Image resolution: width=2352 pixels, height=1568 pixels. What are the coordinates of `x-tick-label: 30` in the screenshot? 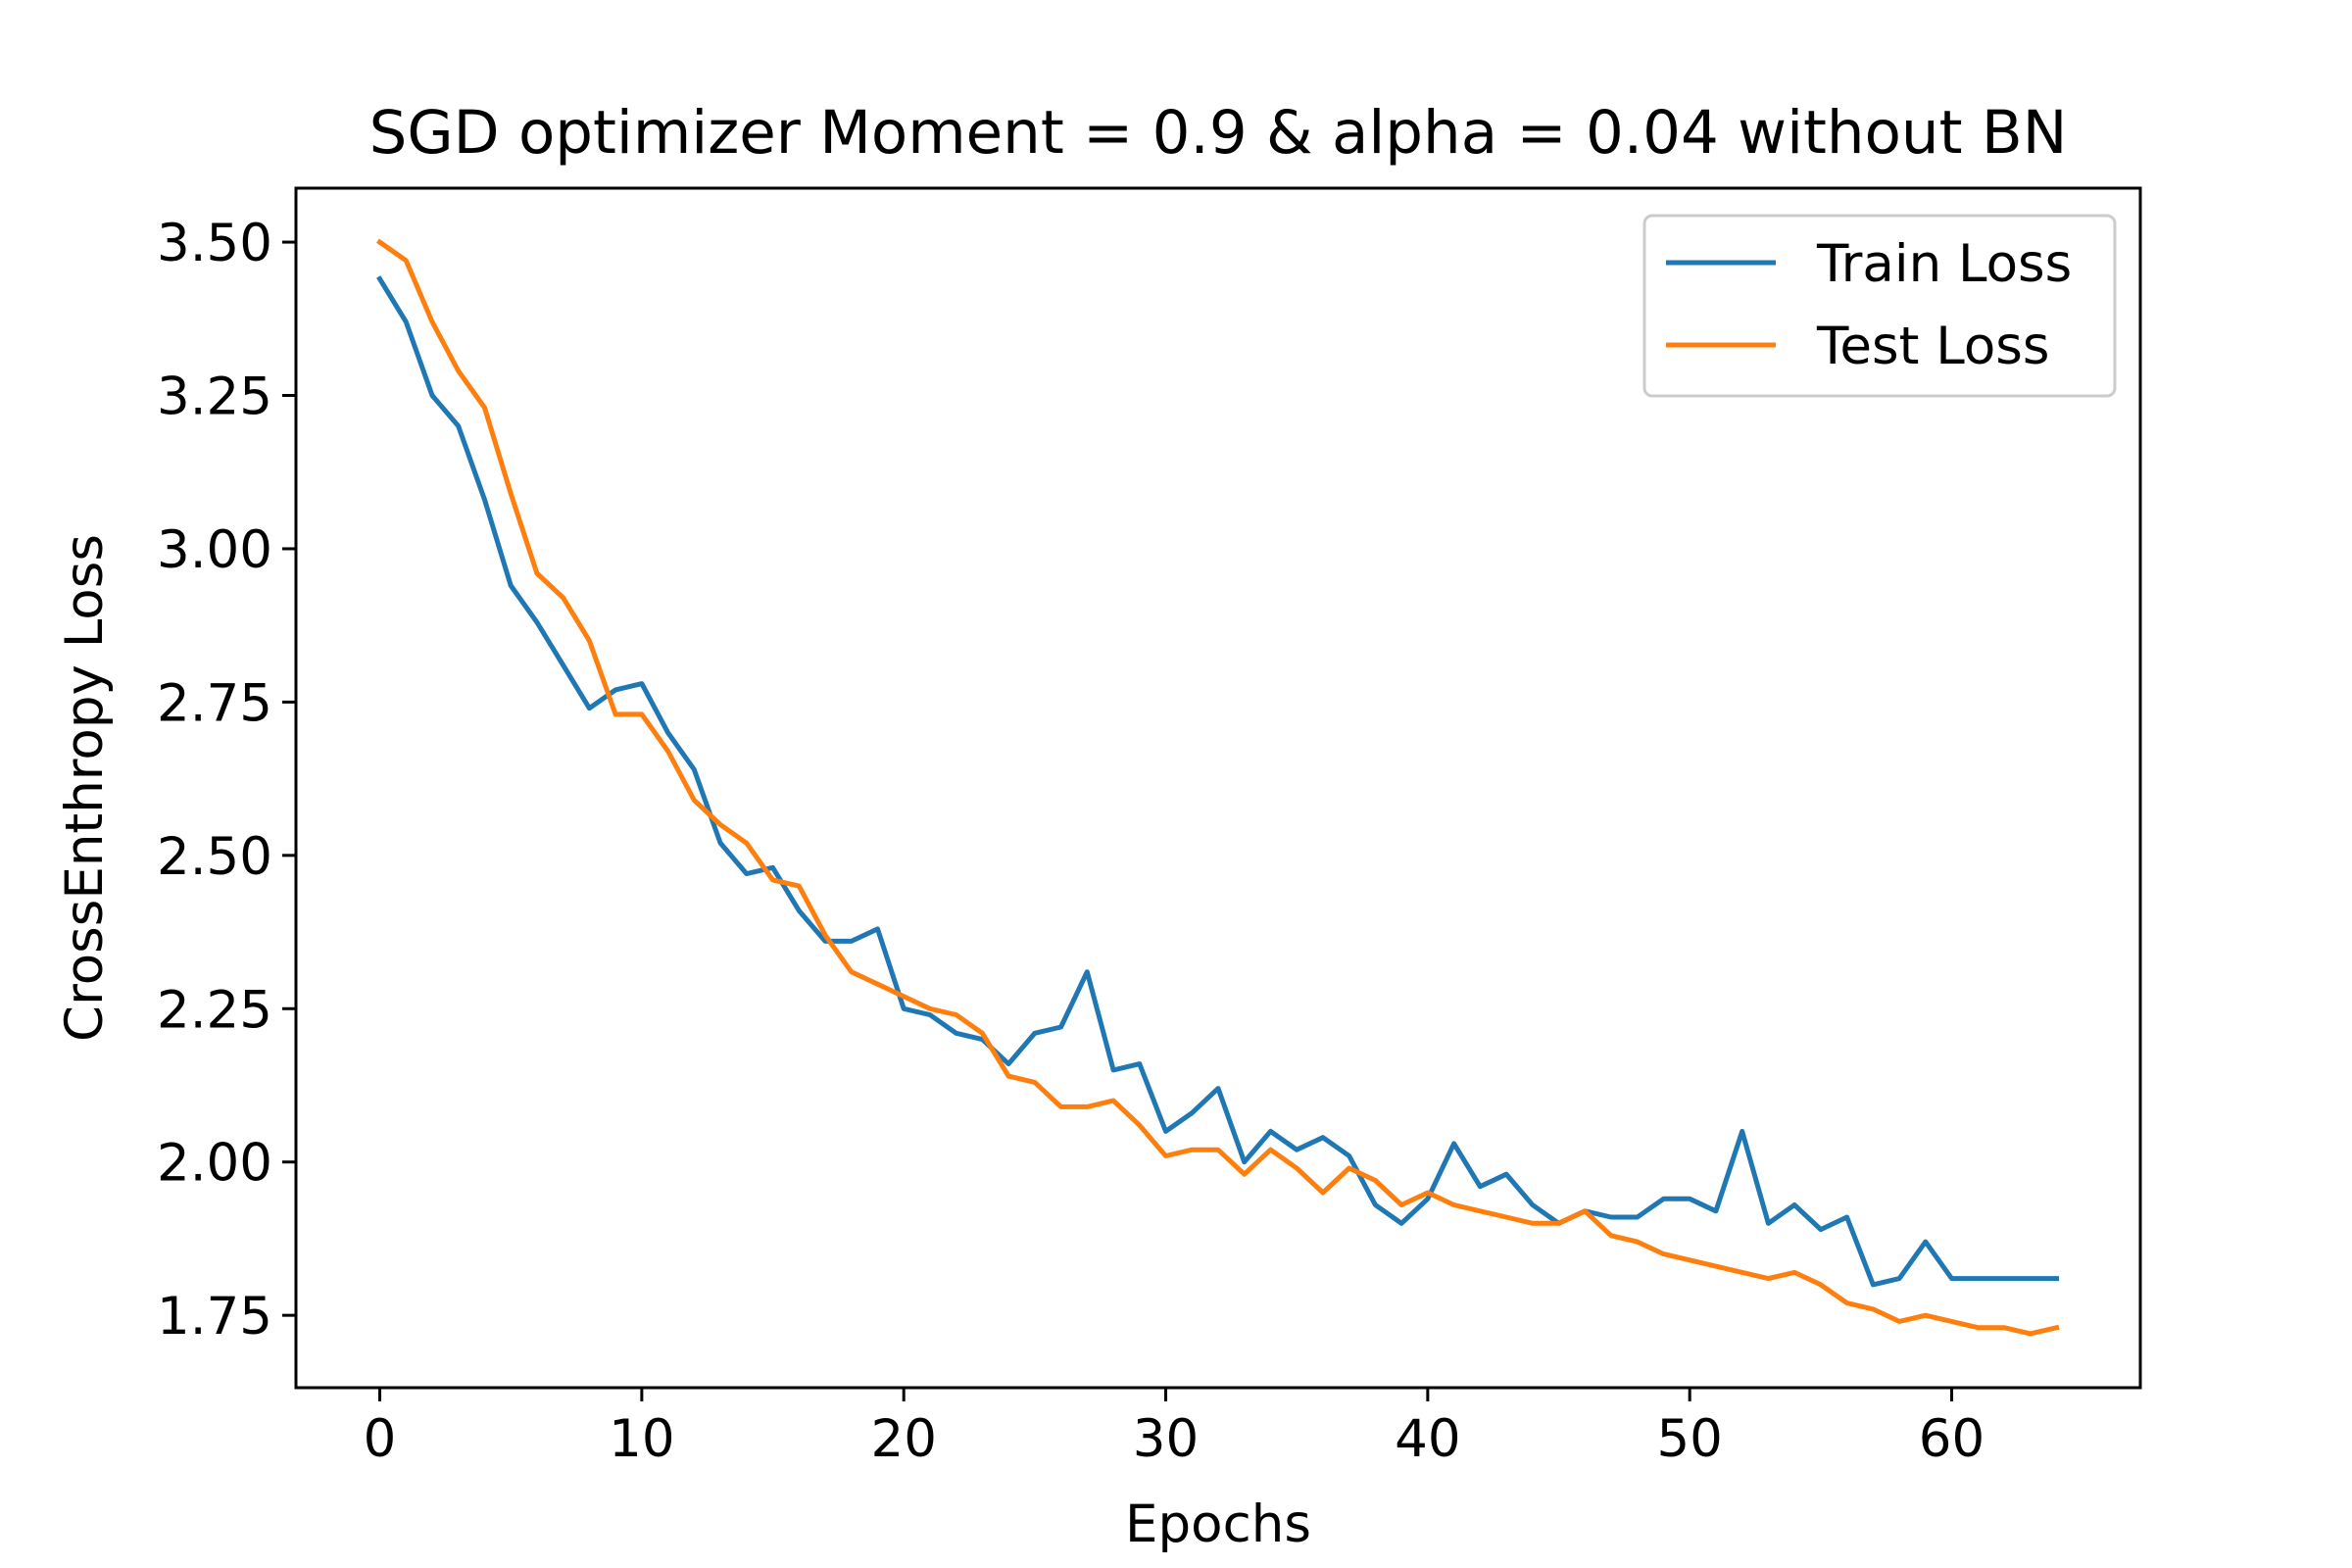 It's located at (1166, 1439).